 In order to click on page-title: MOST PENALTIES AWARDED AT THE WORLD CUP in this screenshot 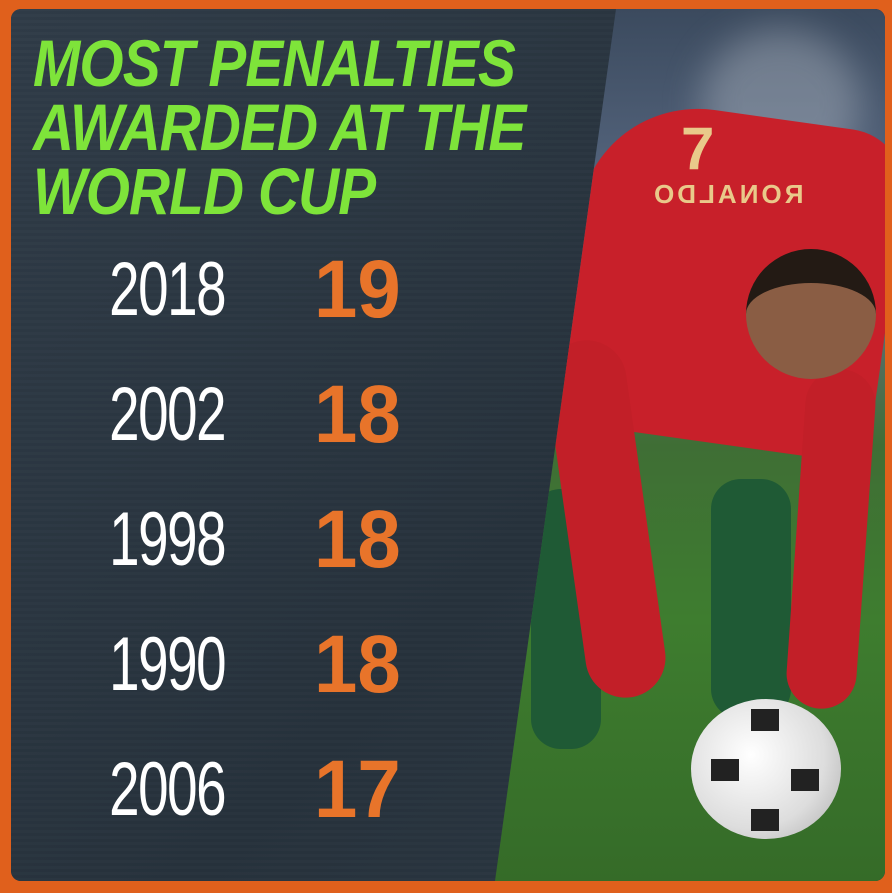, I will do `click(279, 127)`.